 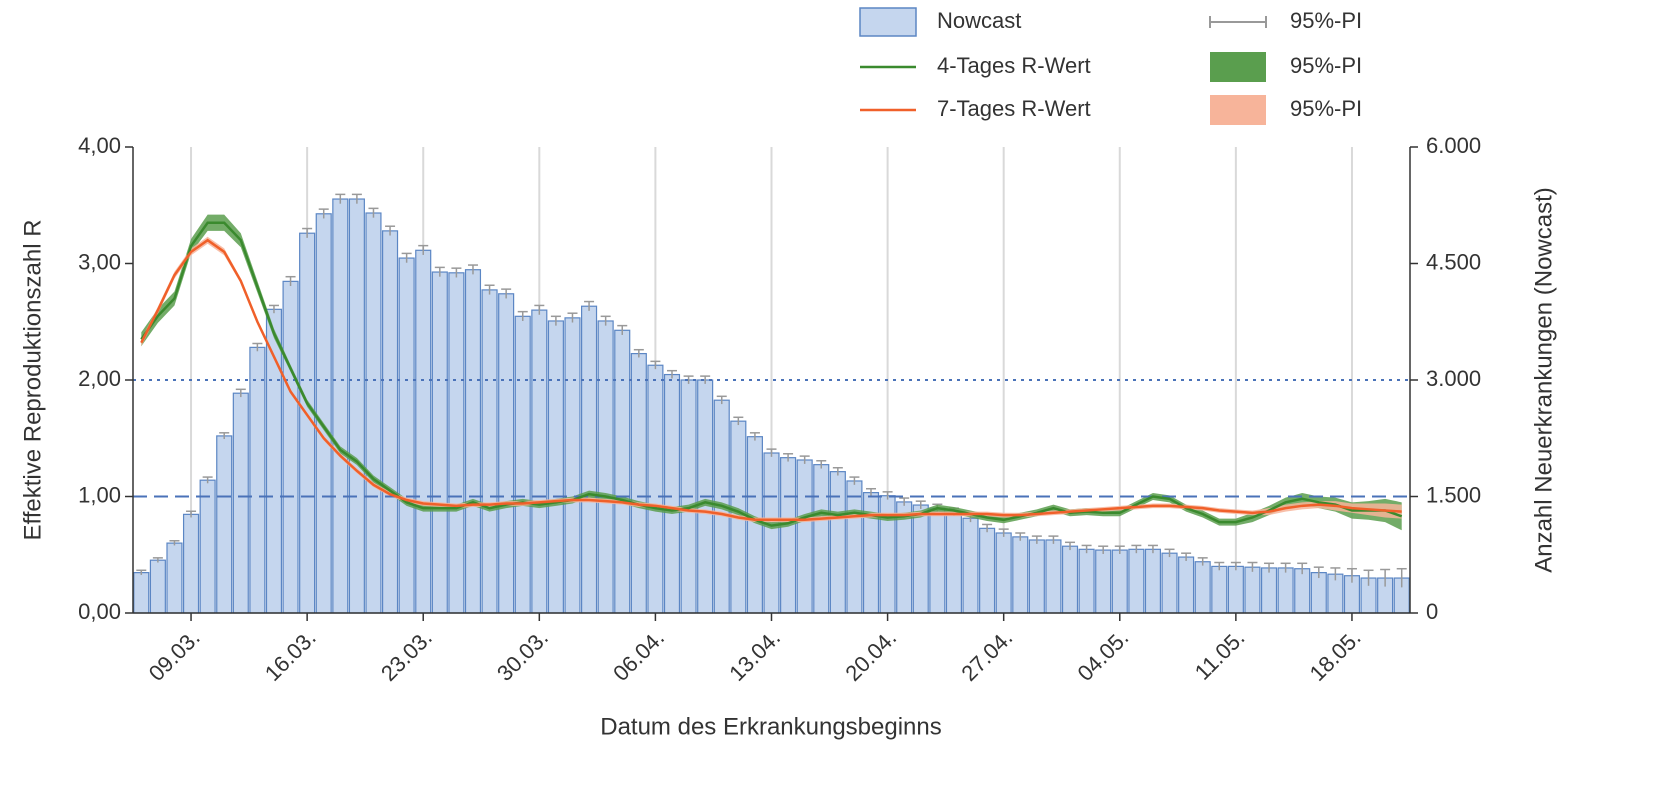 What do you see at coordinates (99, 611) in the screenshot?
I see `y-tick-label: 0,00` at bounding box center [99, 611].